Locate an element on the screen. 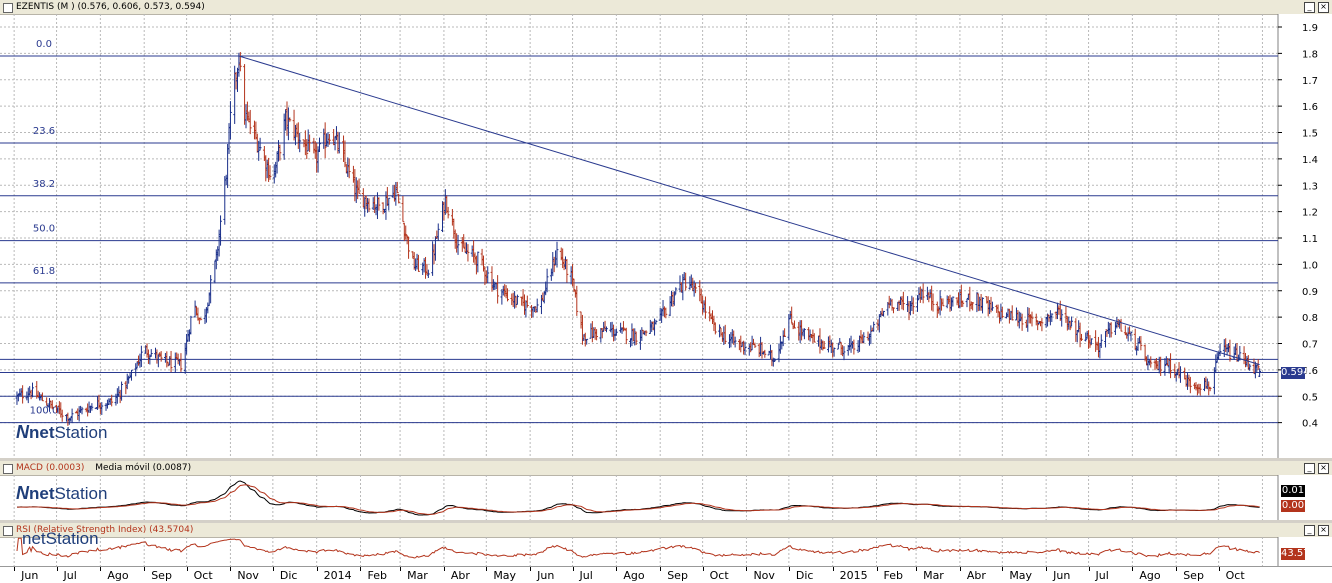 The height and width of the screenshot is (583, 1332). logo-text-a: net is located at coordinates (42, 493).